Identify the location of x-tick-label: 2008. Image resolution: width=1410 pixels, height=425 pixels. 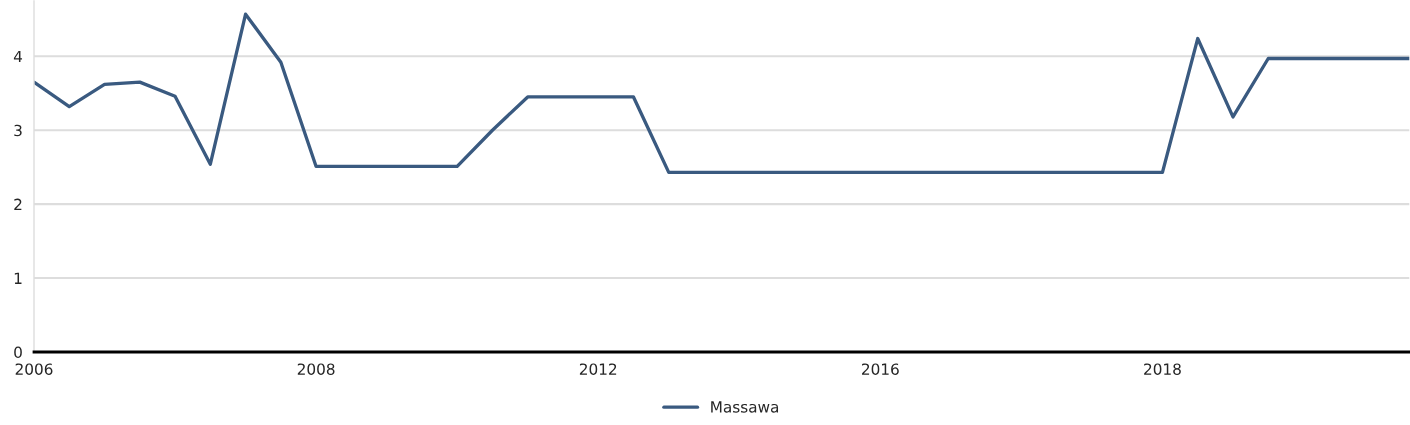
(316, 369).